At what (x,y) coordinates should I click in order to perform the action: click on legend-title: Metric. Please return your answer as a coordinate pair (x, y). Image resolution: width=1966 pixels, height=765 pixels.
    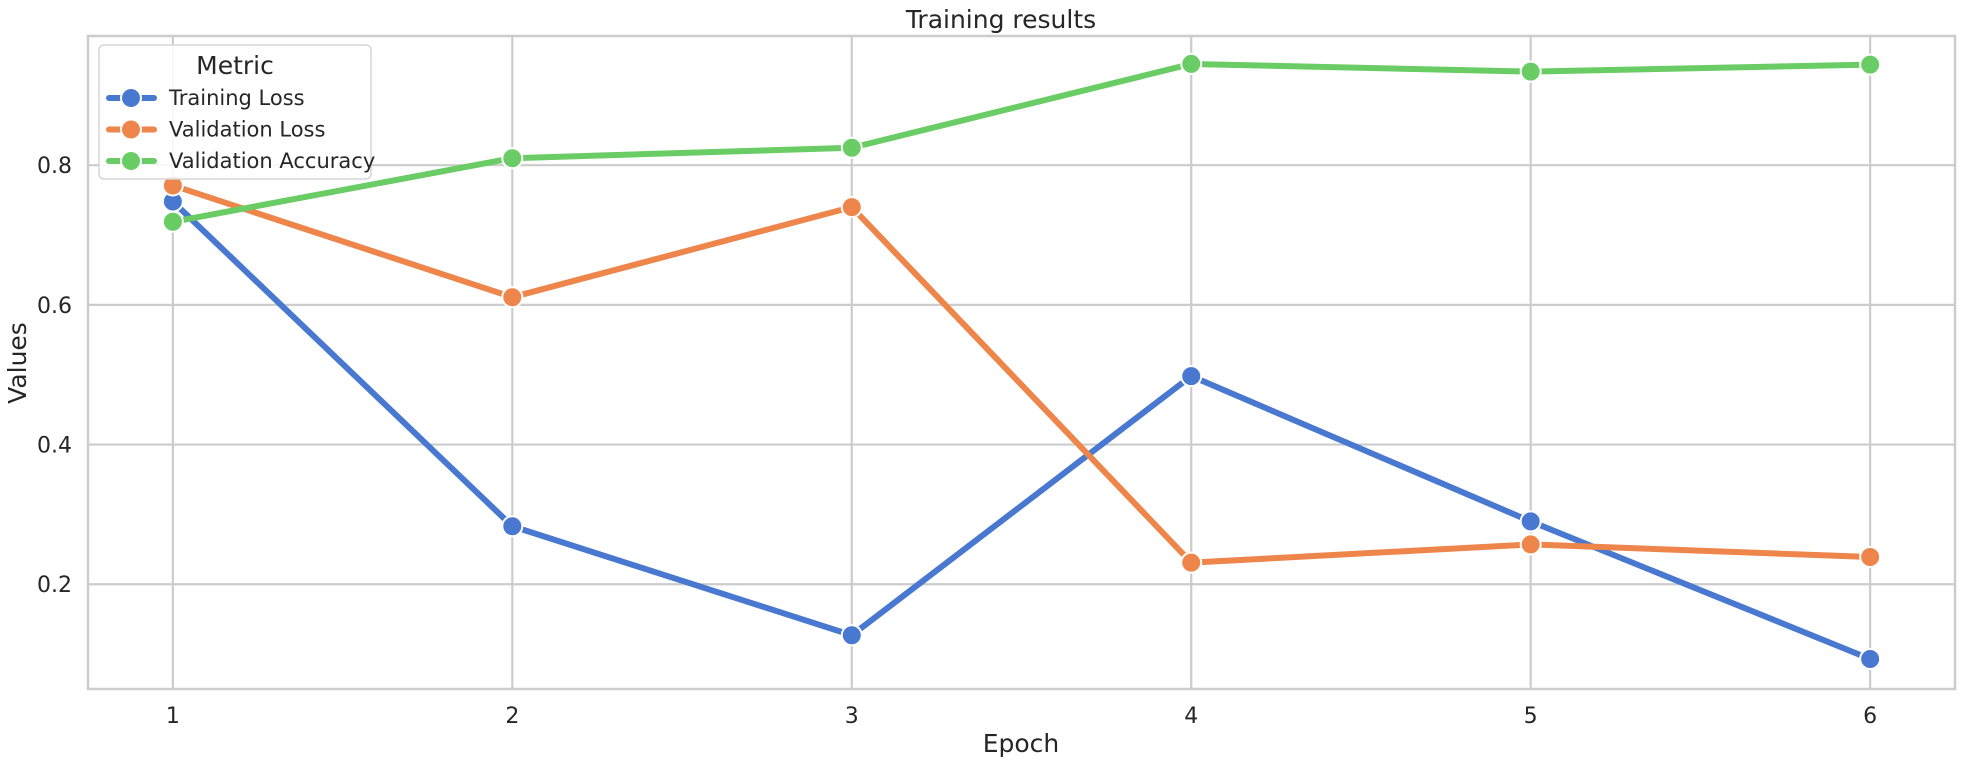
    Looking at the image, I should click on (235, 65).